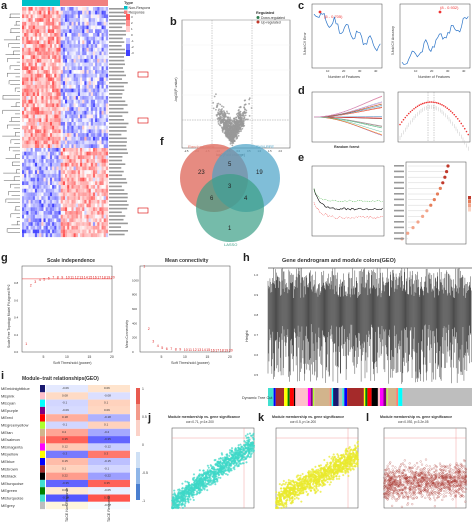 This screenshot has height=526, width=474. What do you see at coordinates (14, 425) in the screenshot?
I see `module-name: MEgreenyellow` at bounding box center [14, 425].